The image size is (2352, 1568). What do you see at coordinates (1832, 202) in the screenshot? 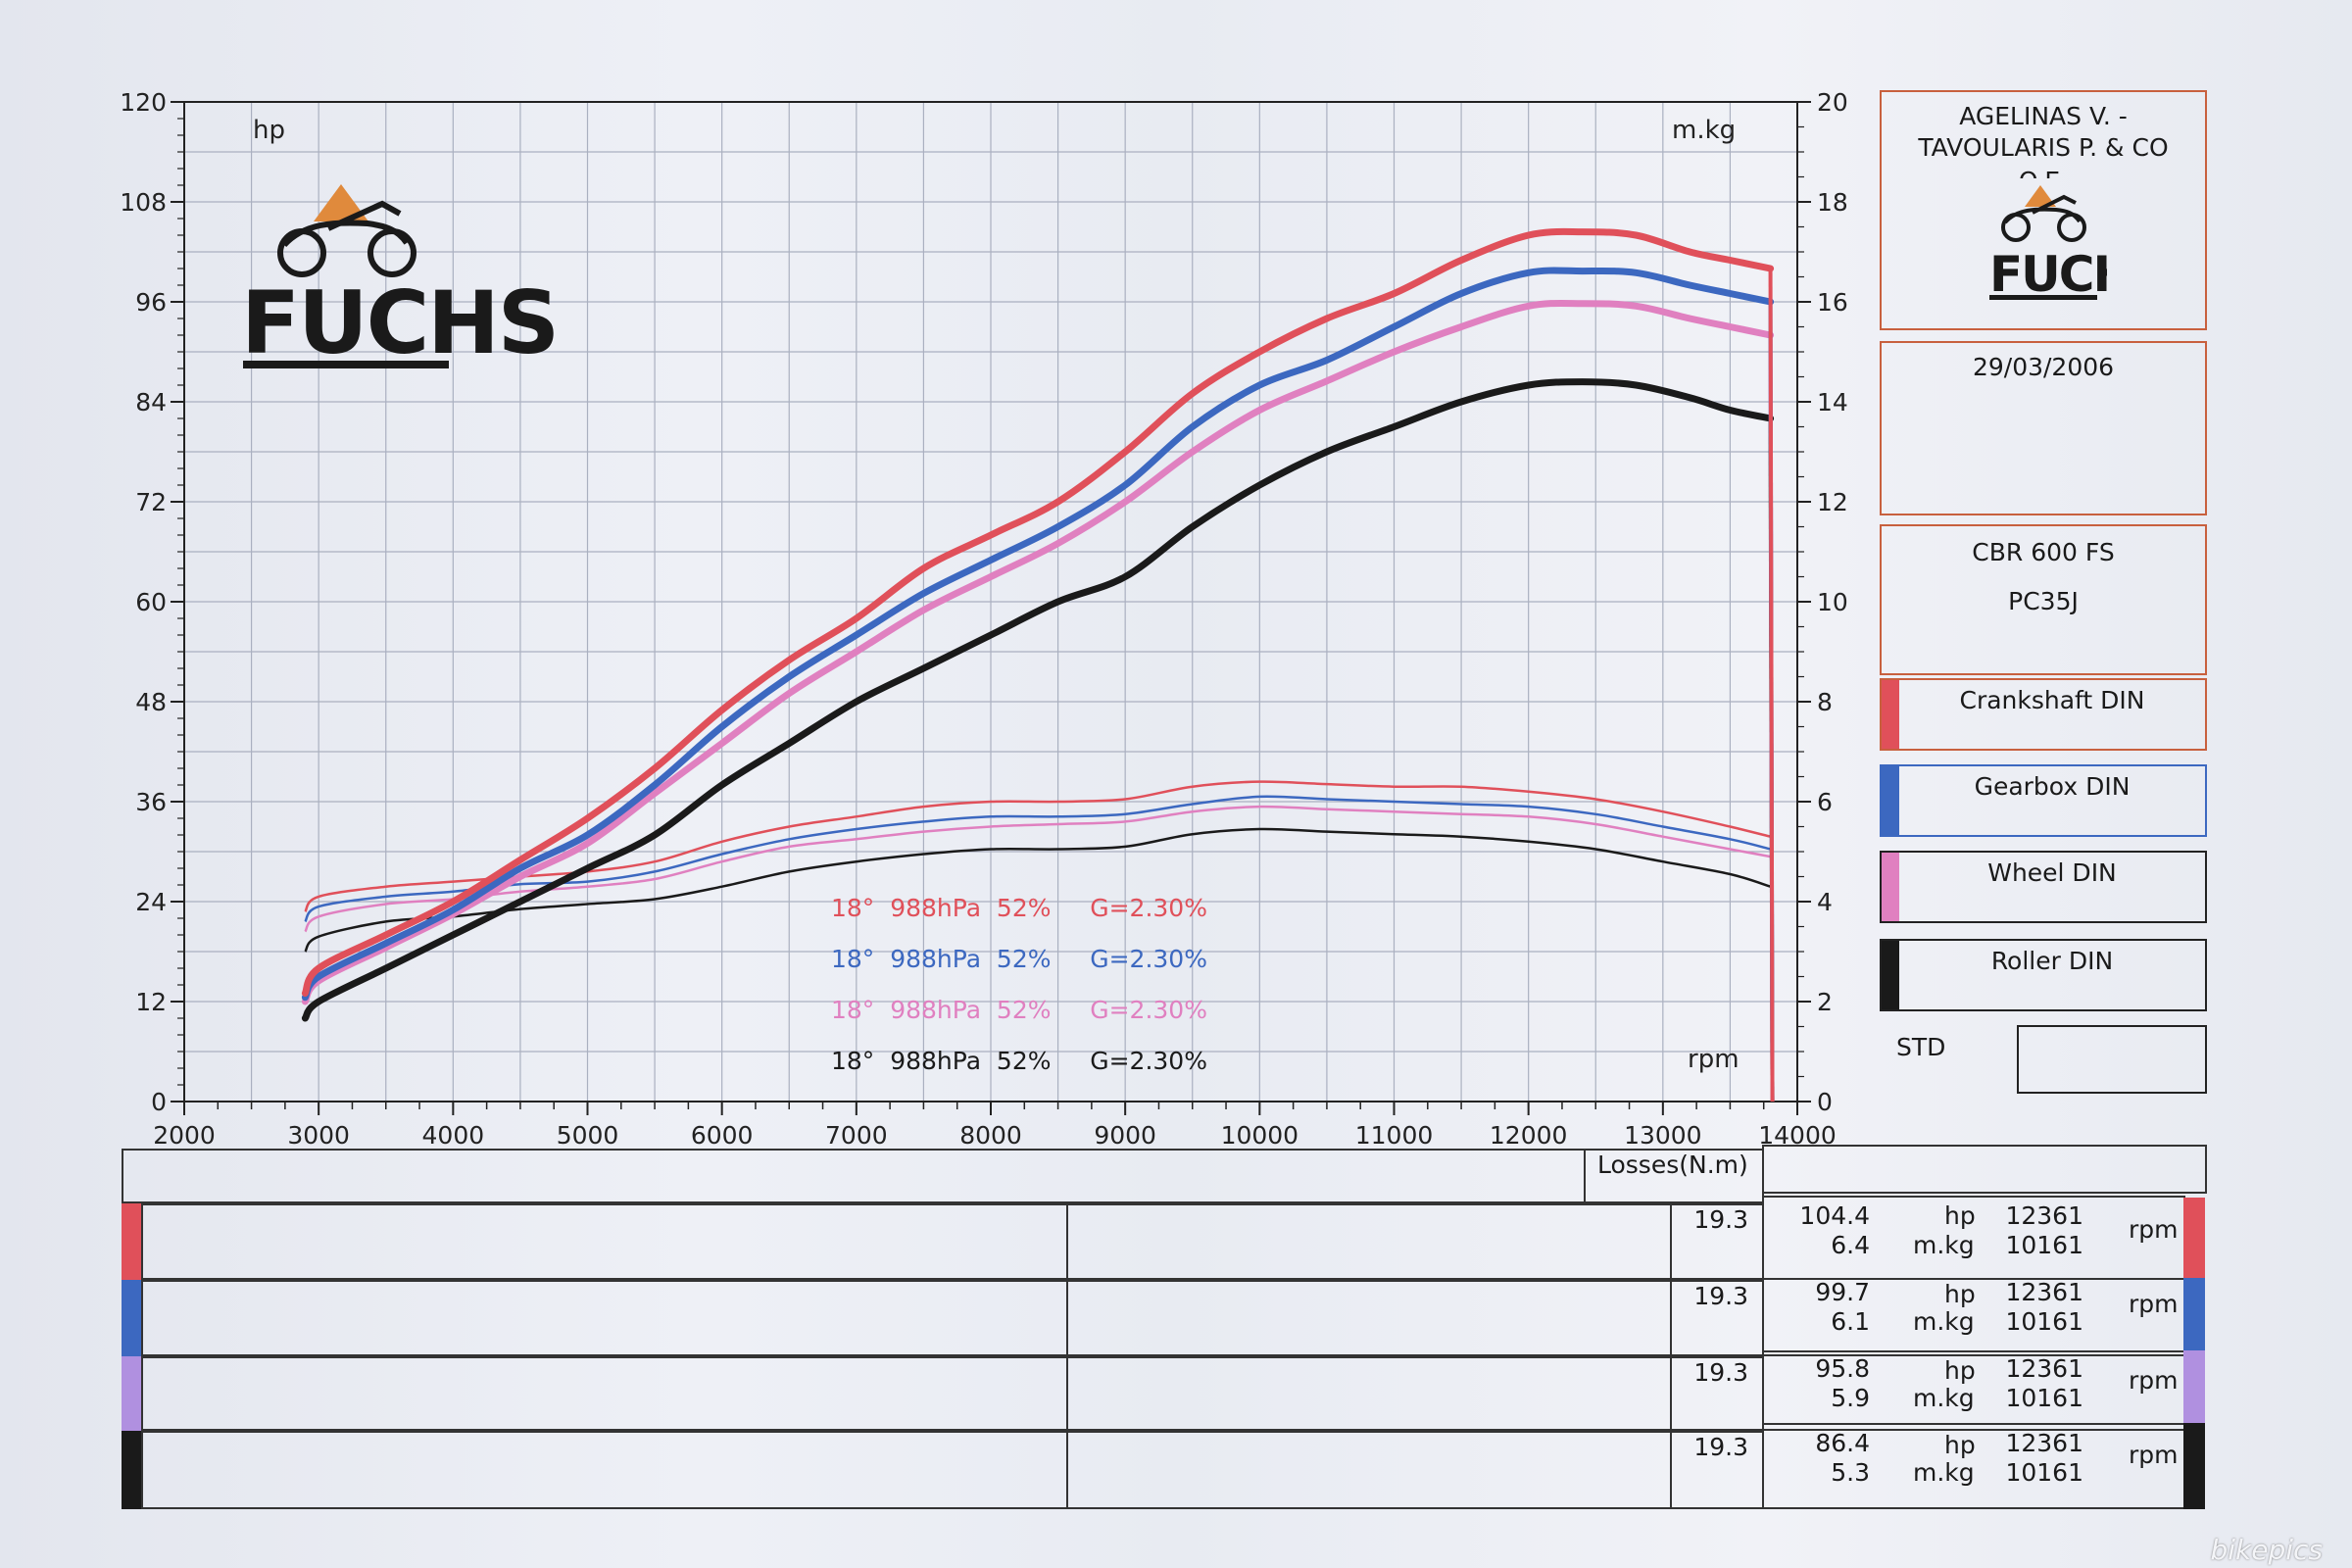
I see `y-right-tick-label: 18` at bounding box center [1832, 202].